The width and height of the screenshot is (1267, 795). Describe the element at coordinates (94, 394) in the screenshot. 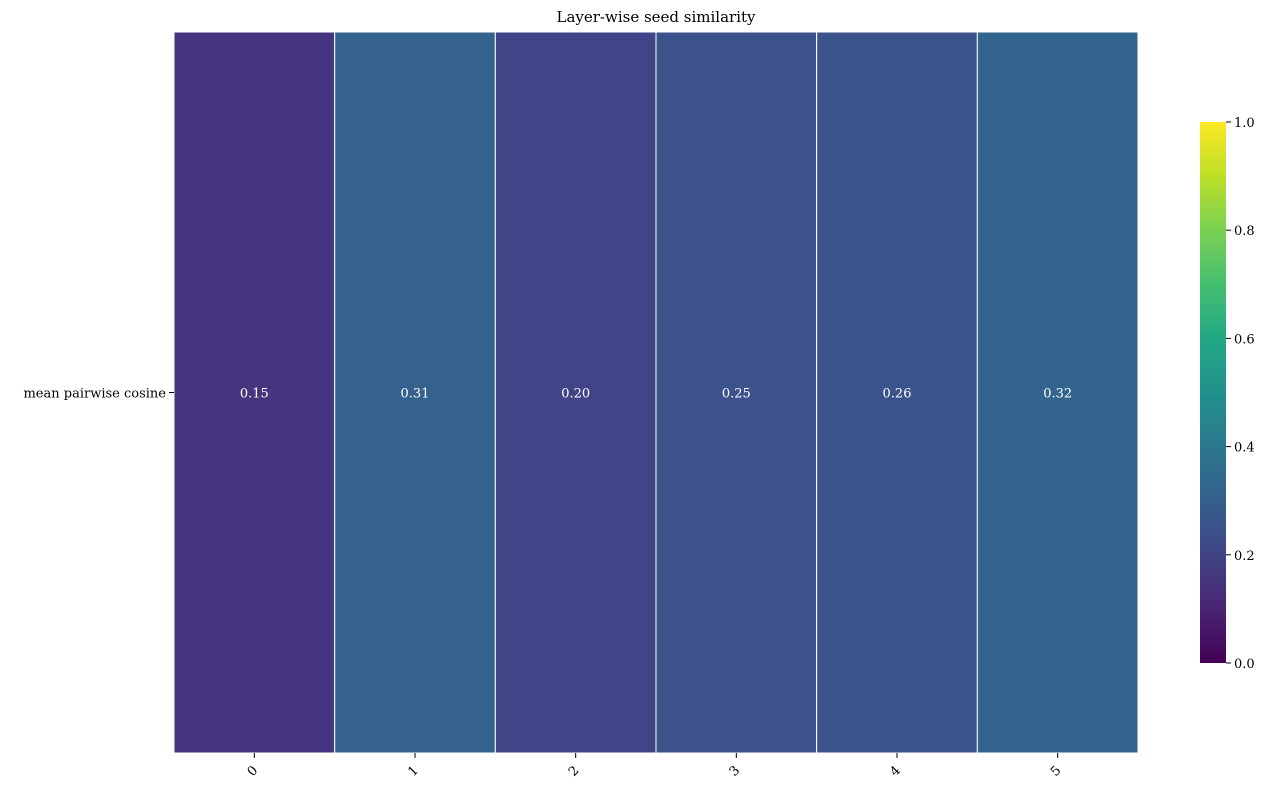

I see `y-tick-label: mean pairwise cosine` at that location.